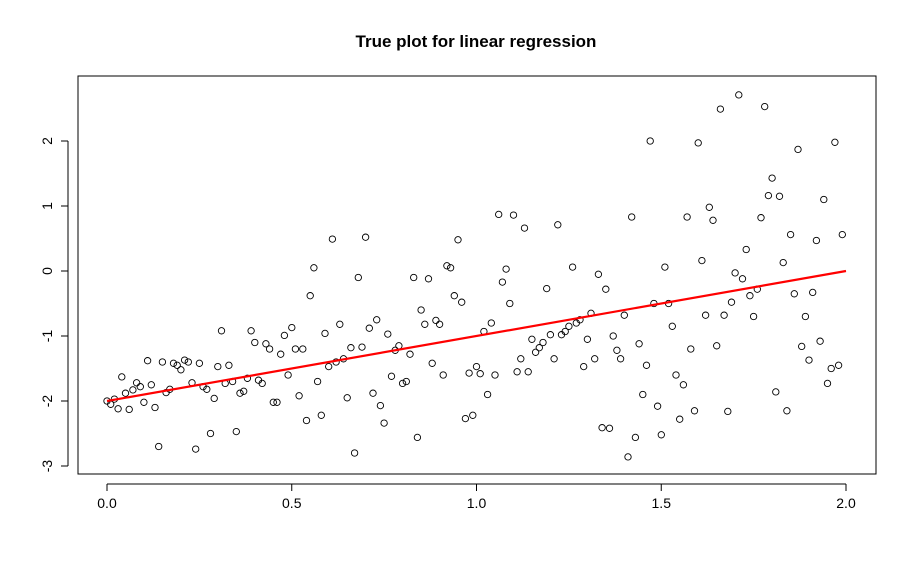 The image size is (915, 571). Describe the element at coordinates (477, 503) in the screenshot. I see `x-tick-label: 1.0` at that location.